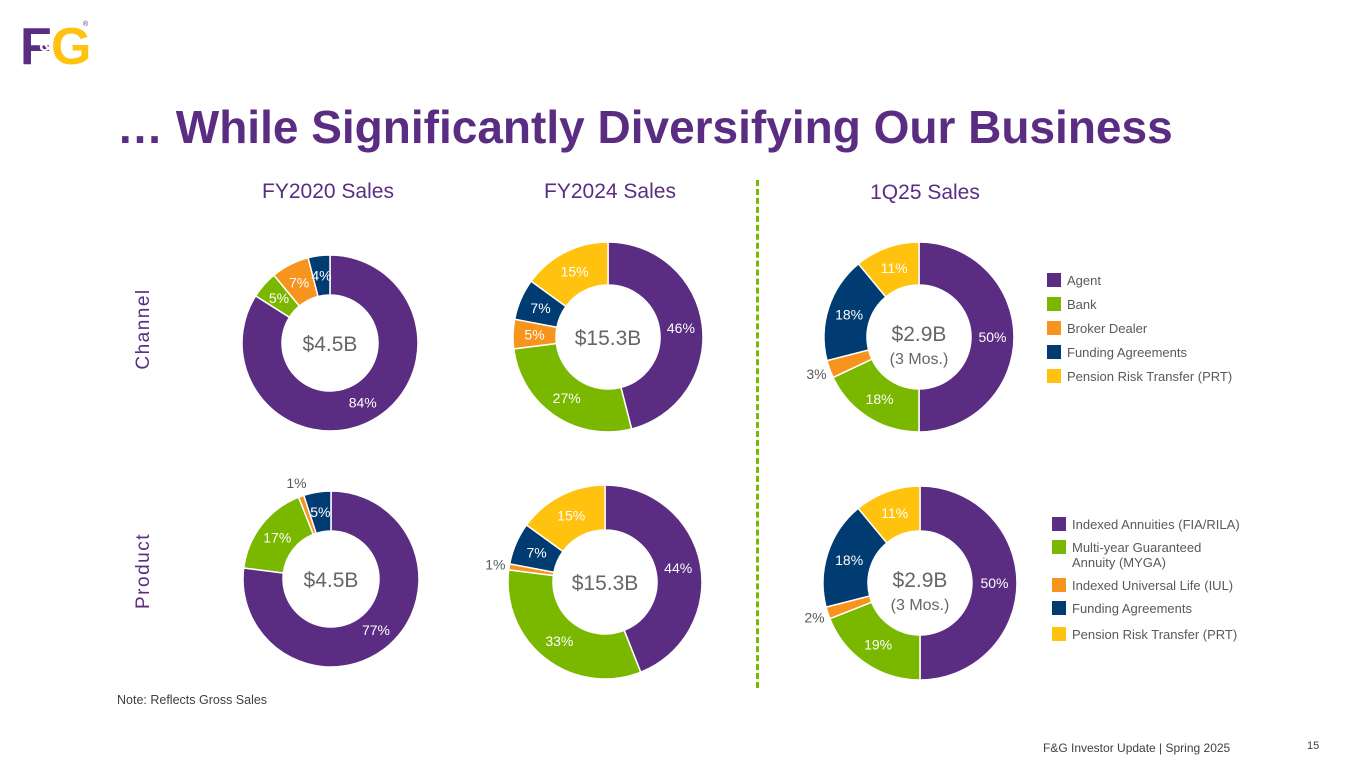 The width and height of the screenshot is (1365, 768). Describe the element at coordinates (816, 374) in the screenshot. I see `slice-label: 3%` at that location.